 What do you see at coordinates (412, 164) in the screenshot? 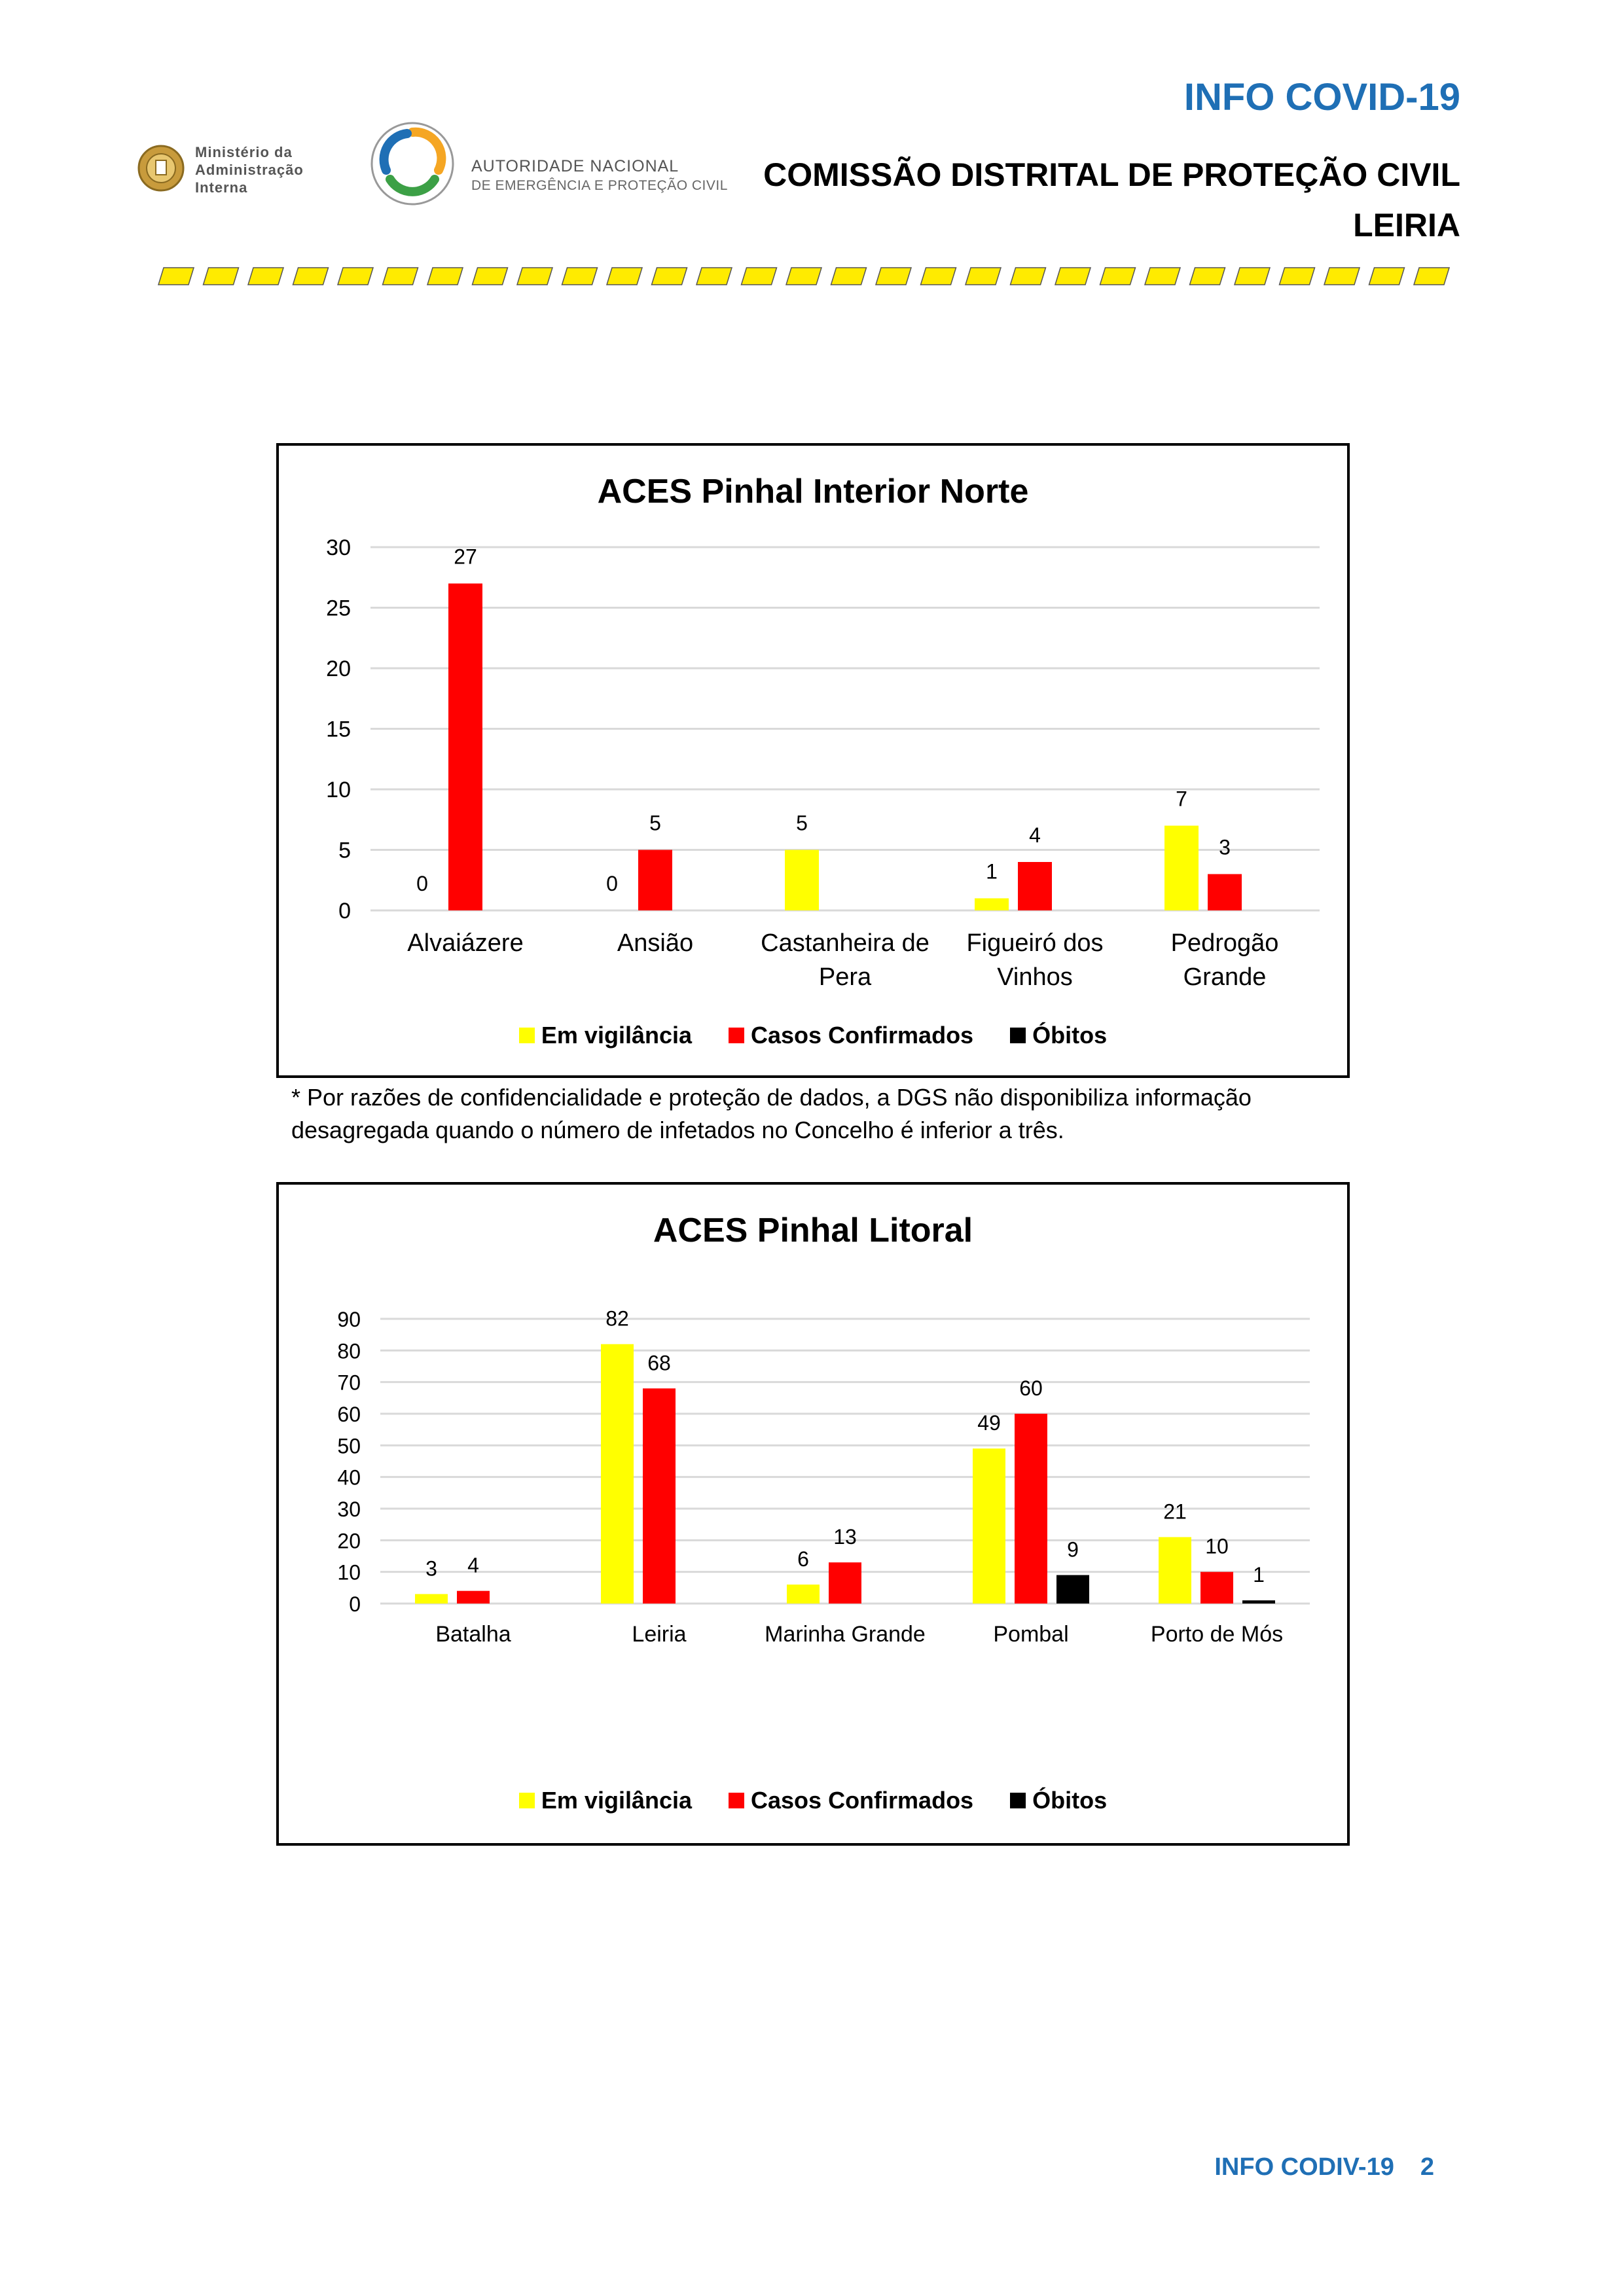
I see `anepc-emblem-icon` at bounding box center [412, 164].